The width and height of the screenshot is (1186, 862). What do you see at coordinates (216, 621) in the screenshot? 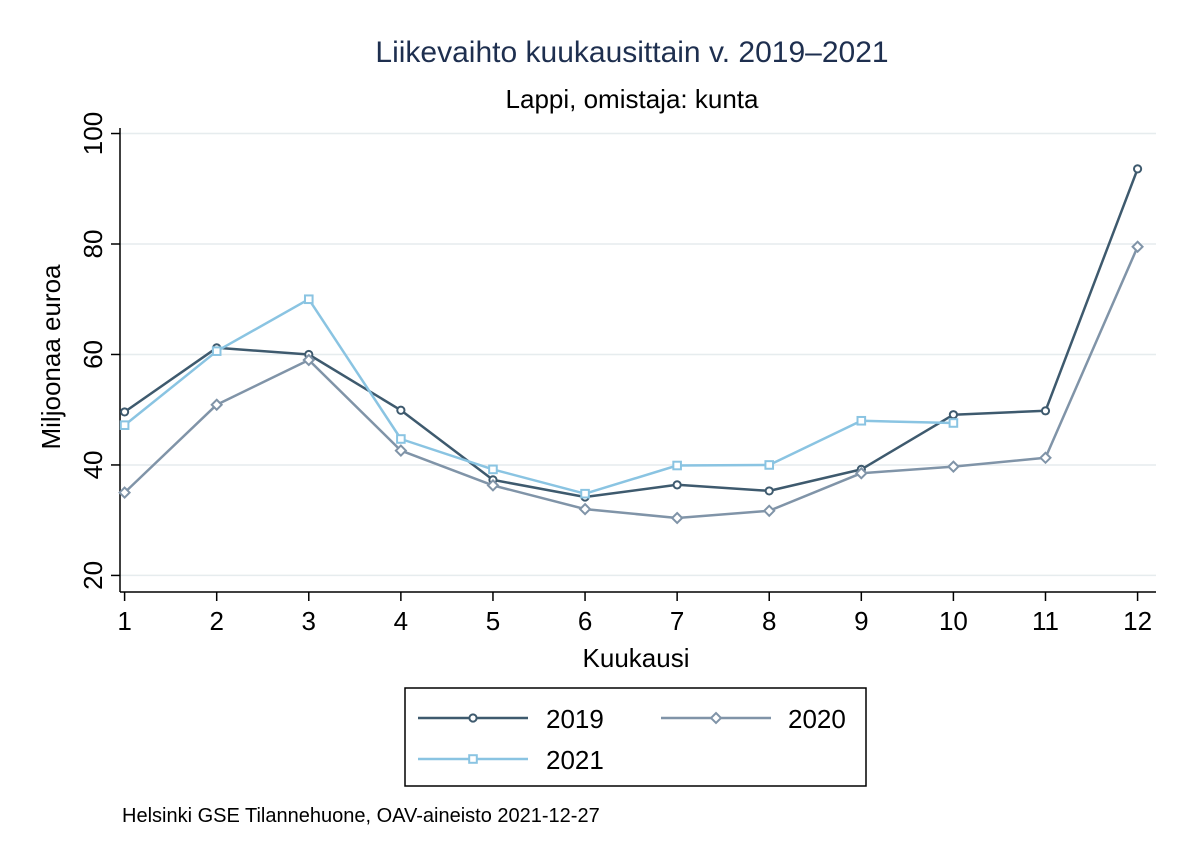
I see `x-tick-label-2: 2` at bounding box center [216, 621].